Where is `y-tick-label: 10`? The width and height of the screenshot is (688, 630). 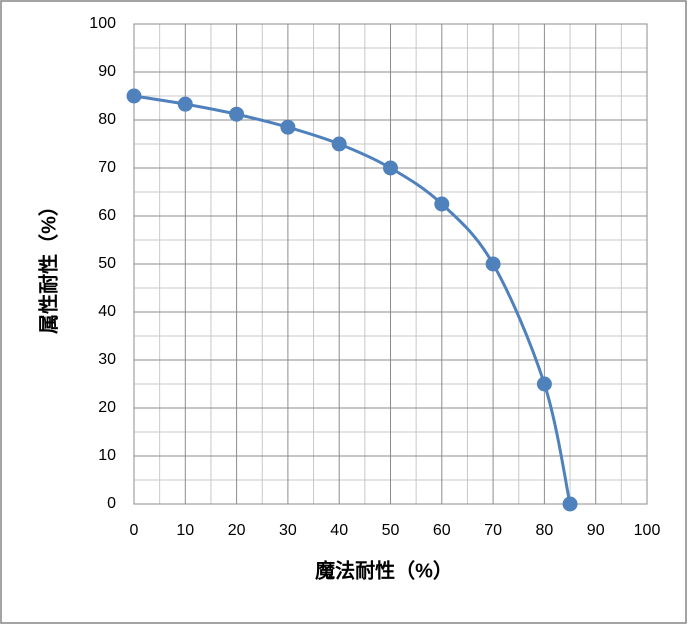 y-tick-label: 10 is located at coordinates (107, 455).